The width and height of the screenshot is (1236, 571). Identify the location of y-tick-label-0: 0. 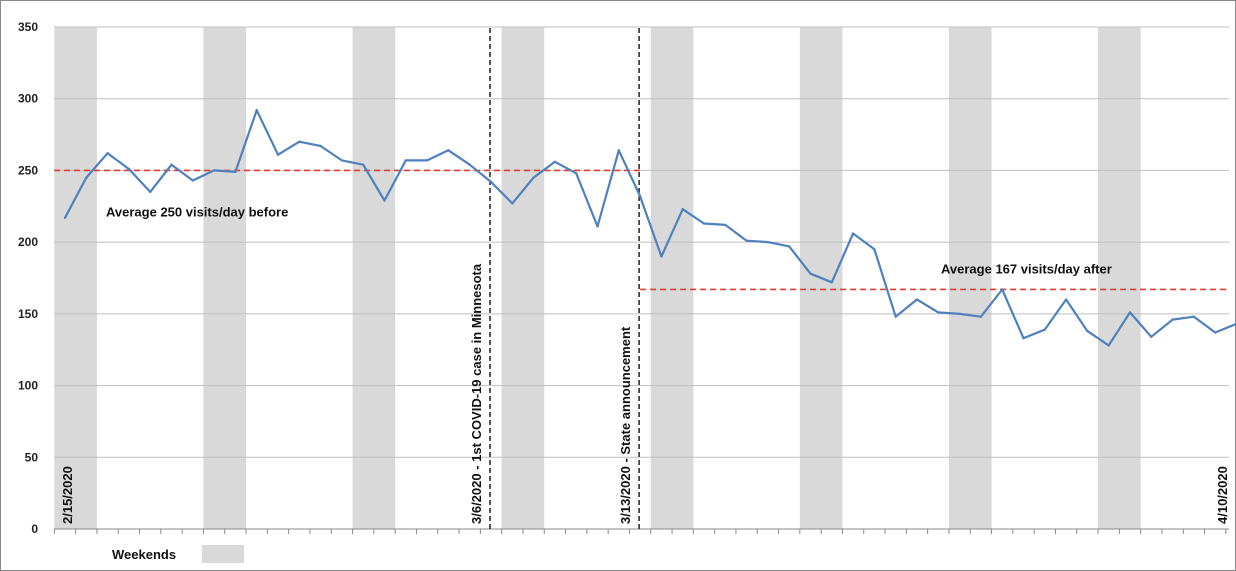
(34, 529).